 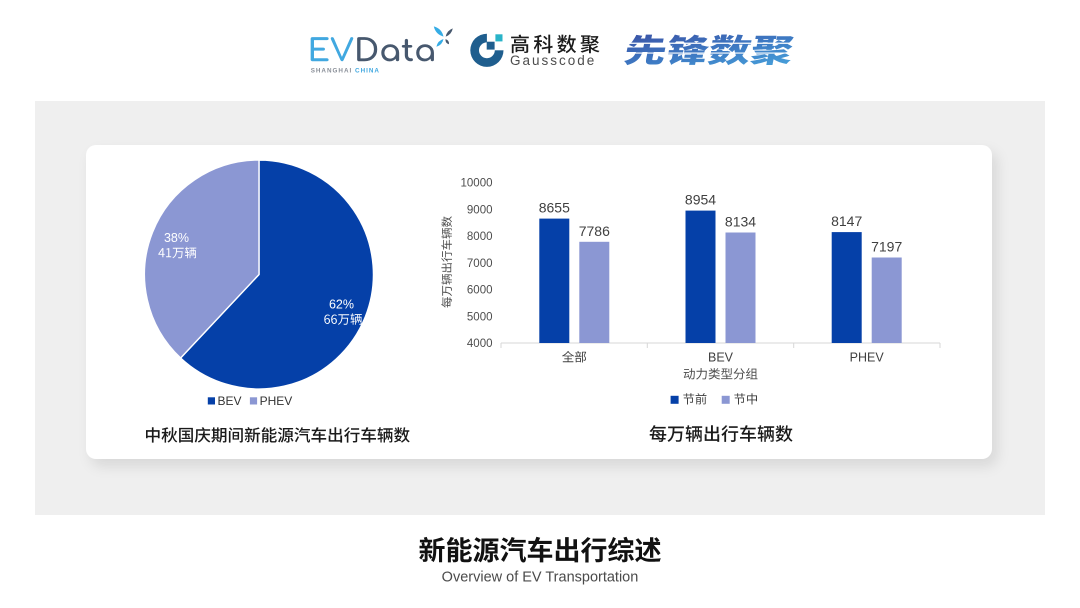 What do you see at coordinates (480, 264) in the screenshot?
I see `svg-text: 7000` at bounding box center [480, 264].